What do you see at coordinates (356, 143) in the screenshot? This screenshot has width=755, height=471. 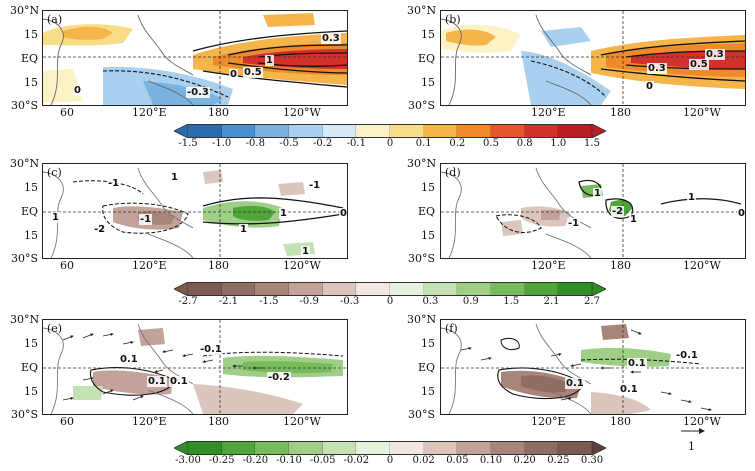 I see `colorbar-tick-label: -0.1` at bounding box center [356, 143].